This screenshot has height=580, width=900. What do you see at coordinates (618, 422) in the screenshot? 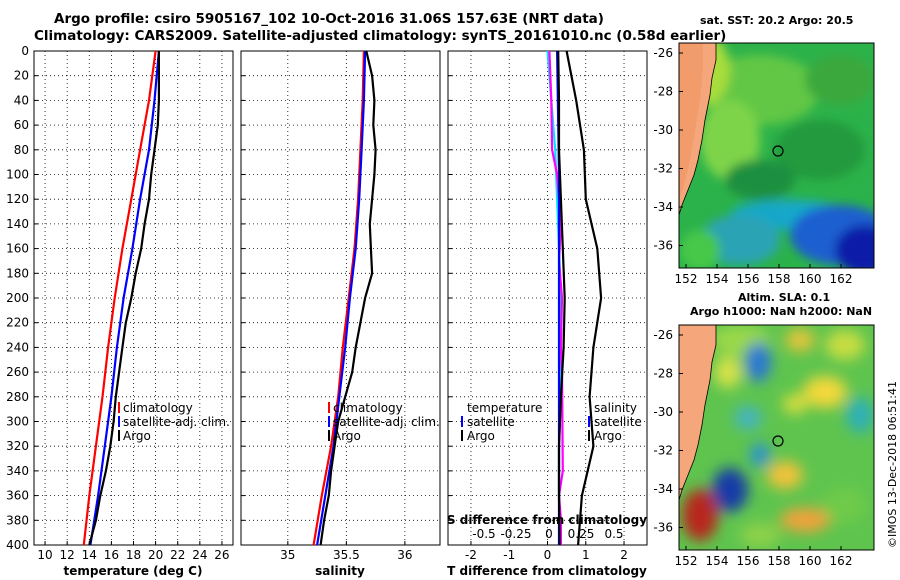
I see `legend-s-satellite: satellite` at bounding box center [618, 422].